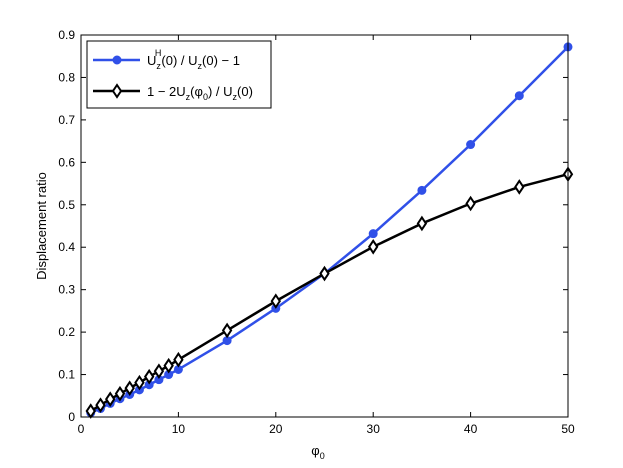 Image resolution: width=623 pixels, height=468 pixels. What do you see at coordinates (471, 429) in the screenshot?
I see `x-tick-label-4: 40` at bounding box center [471, 429].